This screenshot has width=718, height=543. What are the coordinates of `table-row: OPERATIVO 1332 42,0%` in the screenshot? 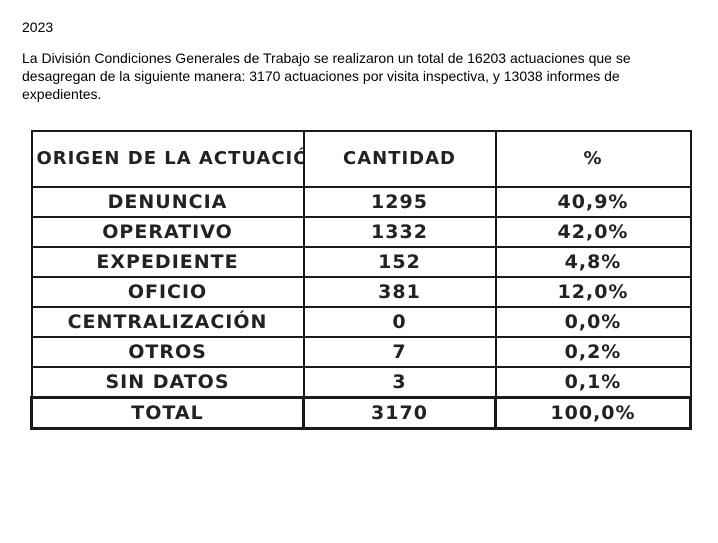 It's located at (361, 232).